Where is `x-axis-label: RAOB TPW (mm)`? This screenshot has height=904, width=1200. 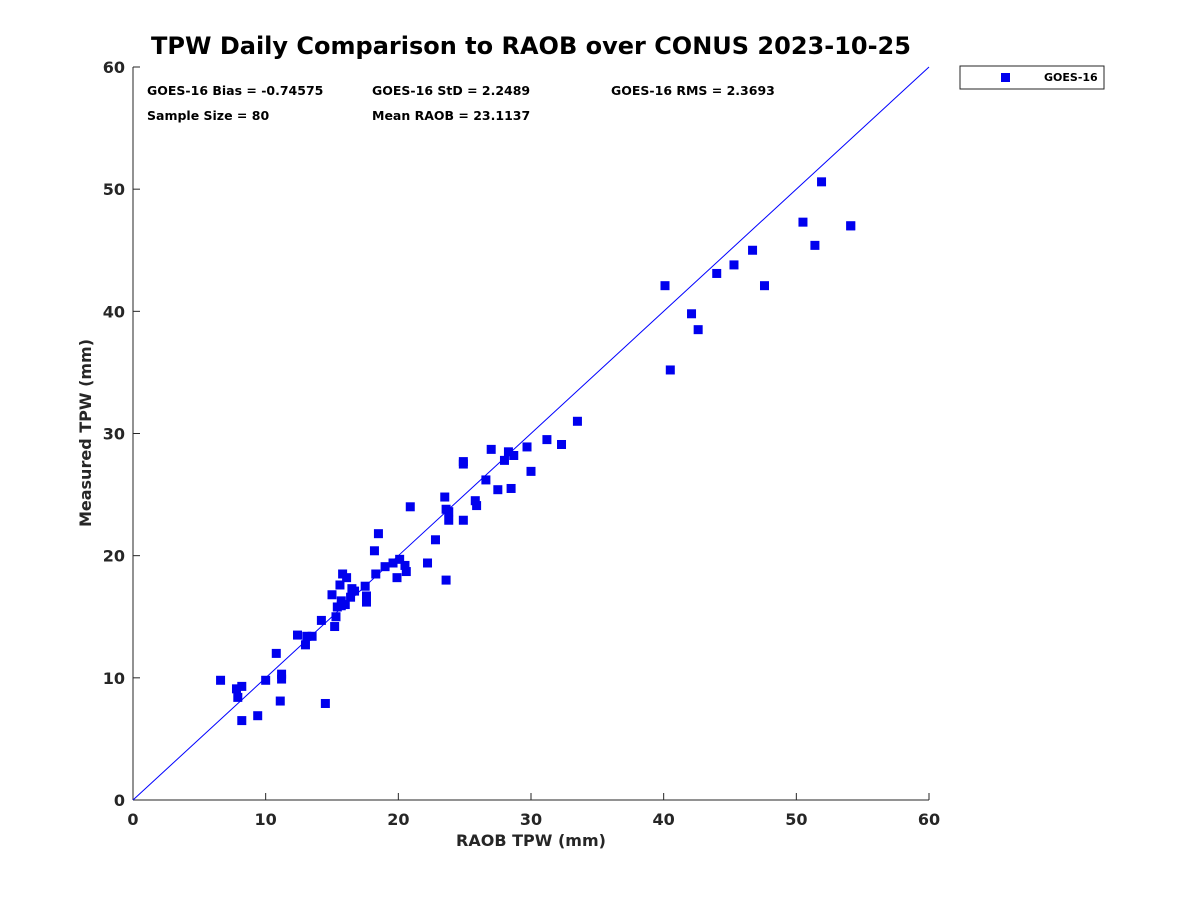
x-axis-label: RAOB TPW (mm) is located at coordinates (531, 840).